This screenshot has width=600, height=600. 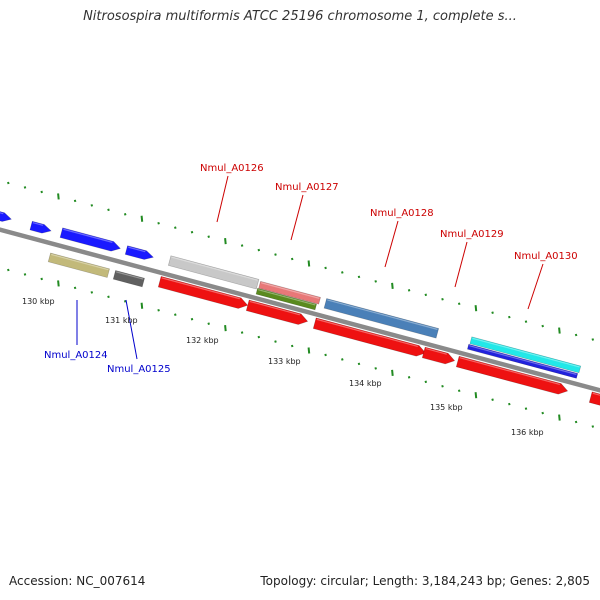 What do you see at coordinates (76, 355) in the screenshot?
I see `gene-label: Nmul_A0124` at bounding box center [76, 355].